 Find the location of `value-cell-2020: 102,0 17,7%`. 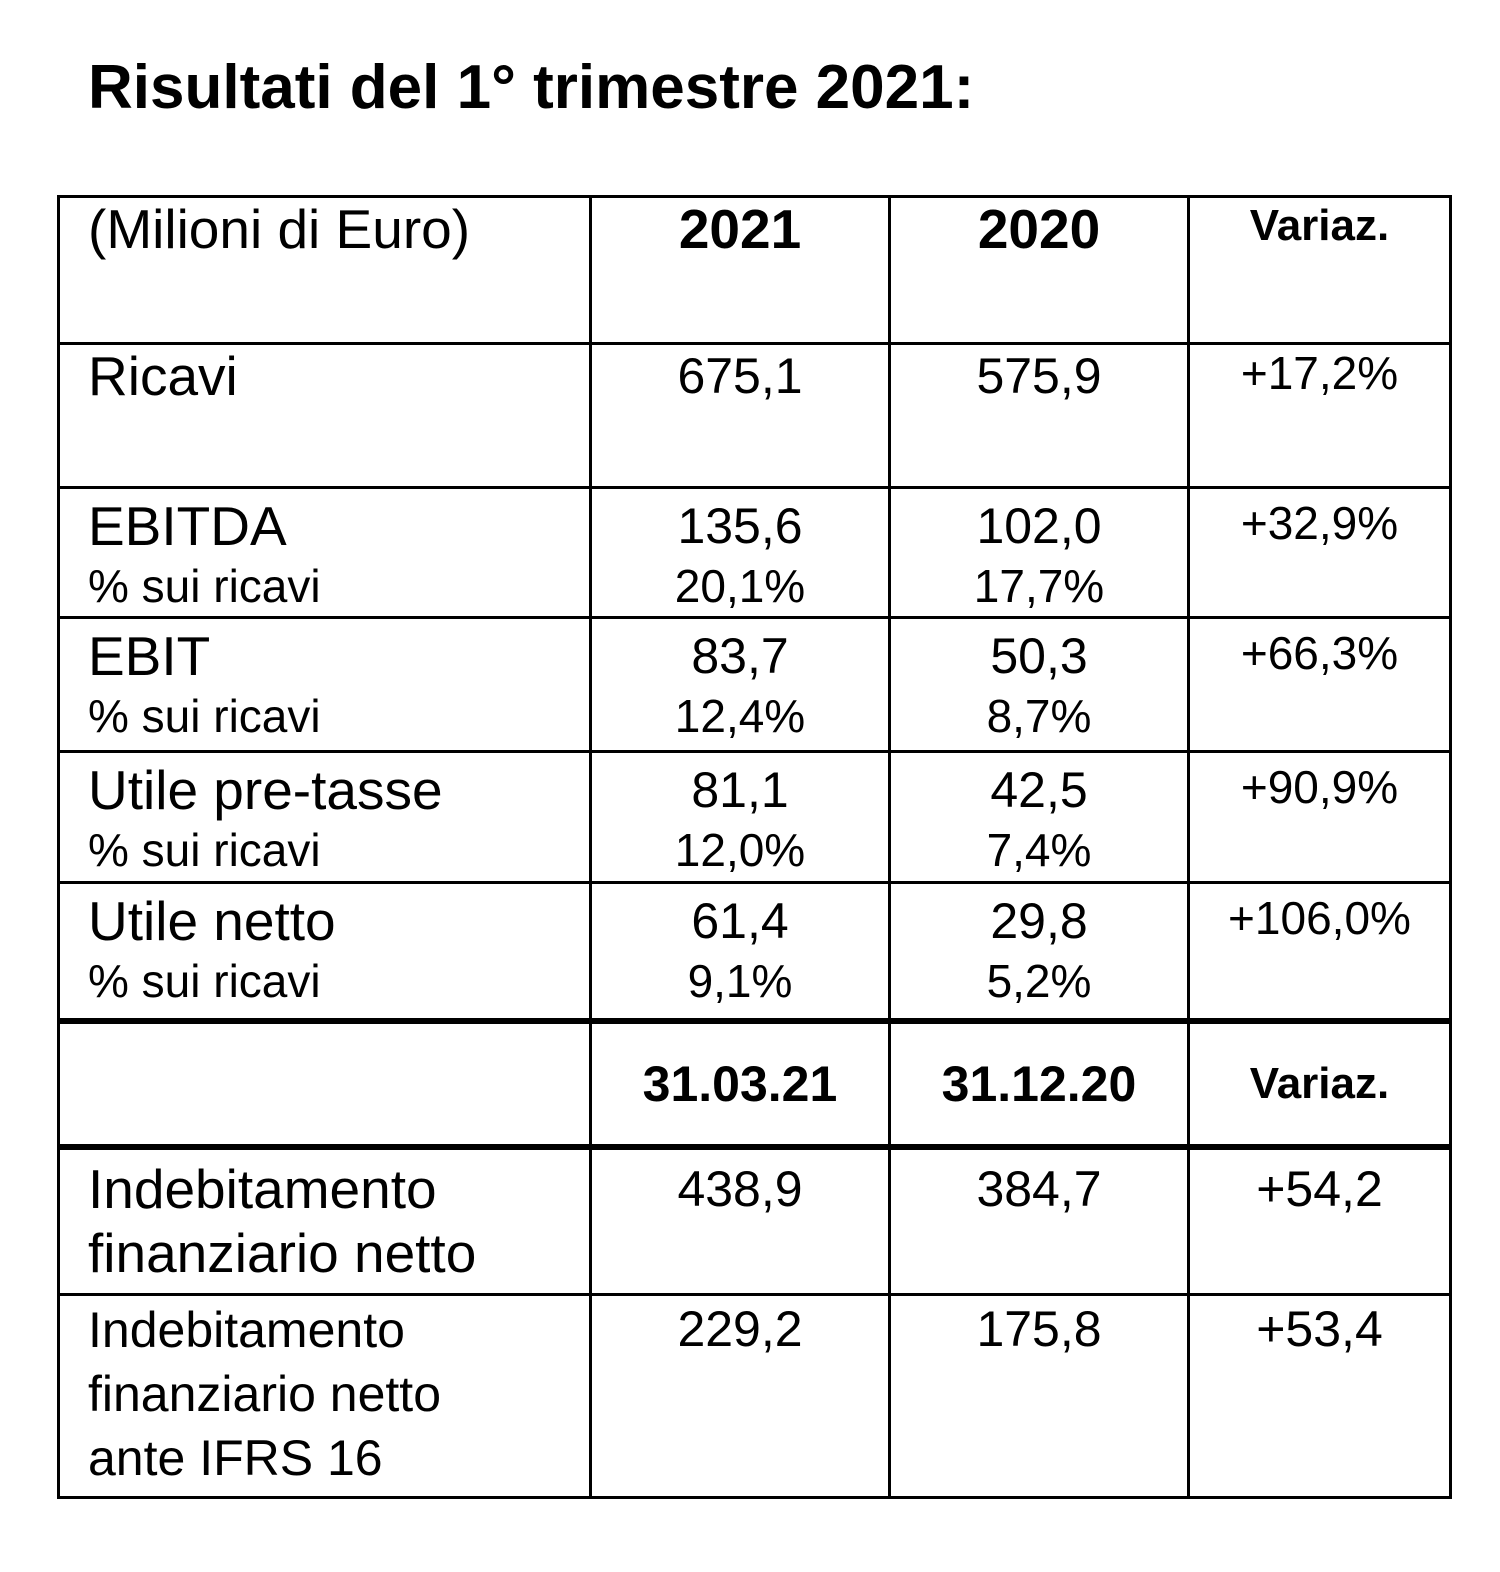

value-cell-2020: 102,0 17,7% is located at coordinates (1039, 552).